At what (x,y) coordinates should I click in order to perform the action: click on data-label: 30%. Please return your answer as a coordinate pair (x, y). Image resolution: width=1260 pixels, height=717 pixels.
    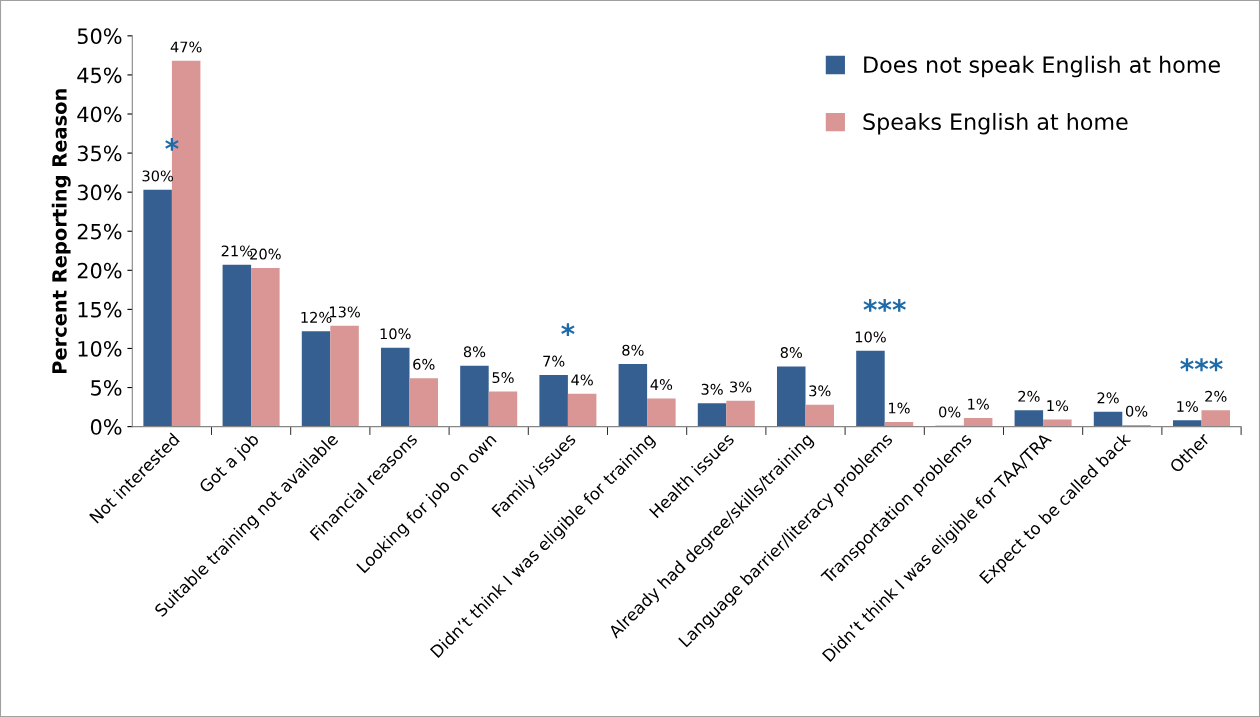
    Looking at the image, I should click on (158, 176).